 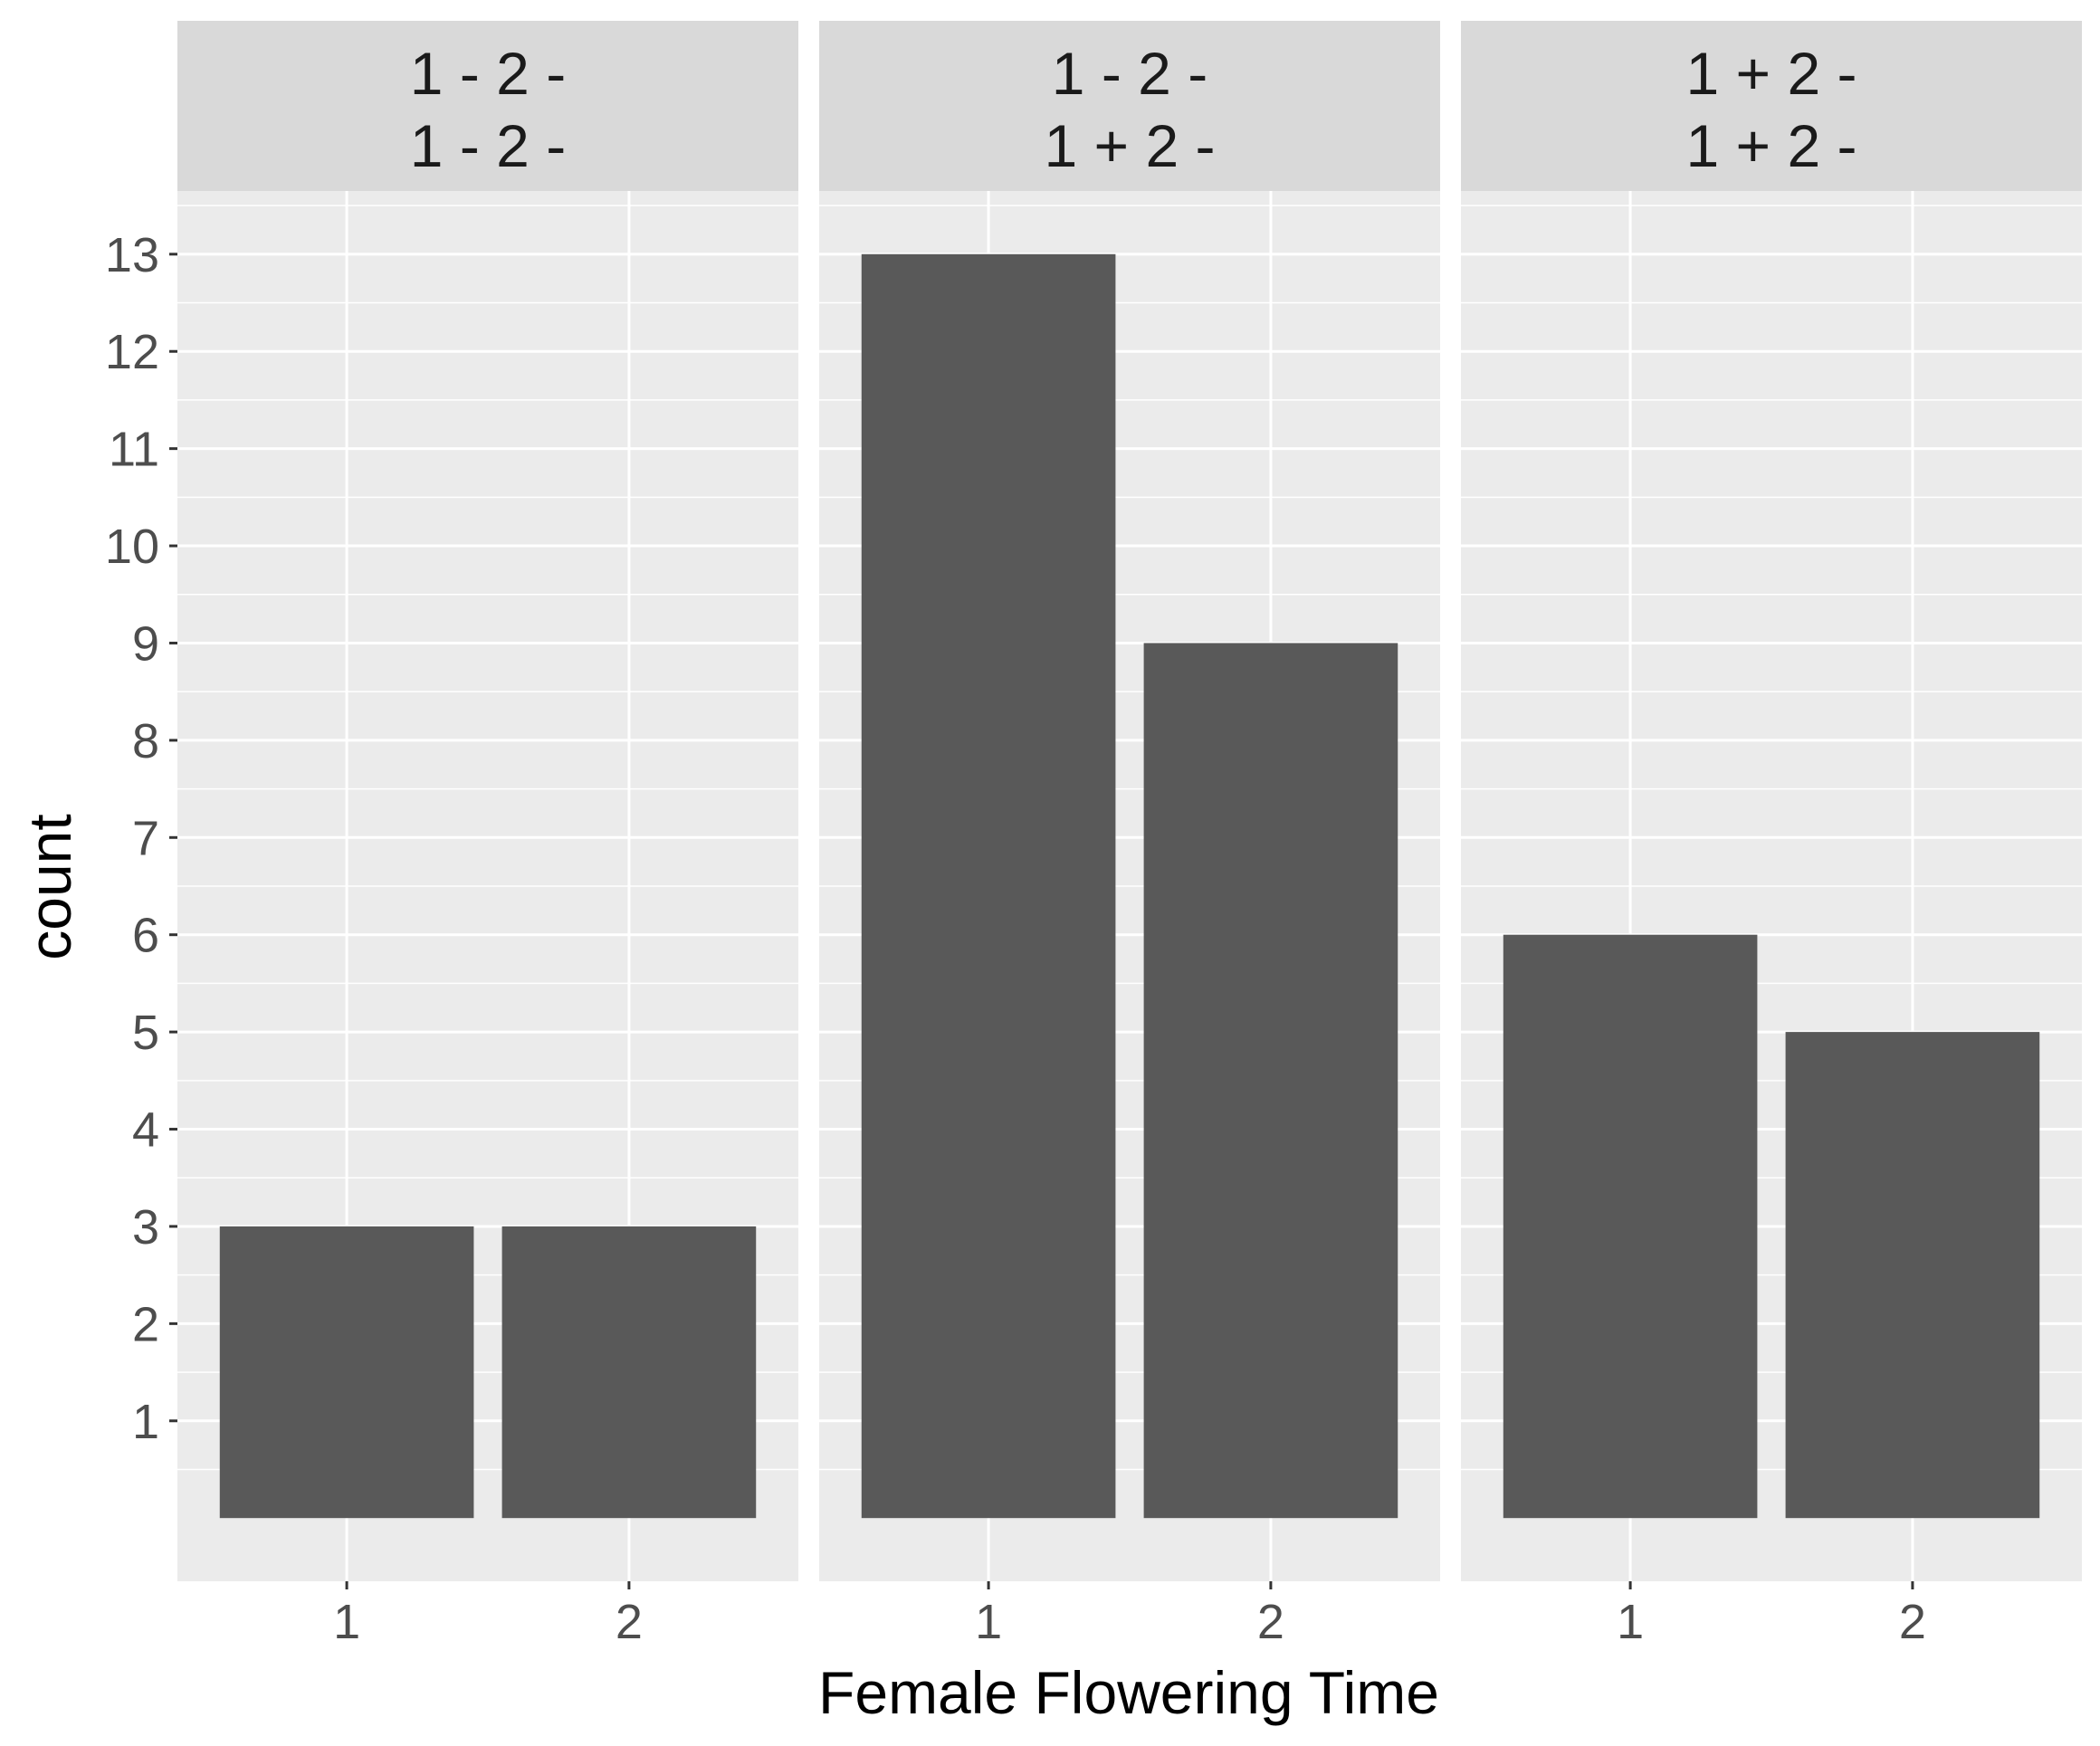 I want to click on x-axis-title: Female Flowering Time, so click(x=1128, y=1692).